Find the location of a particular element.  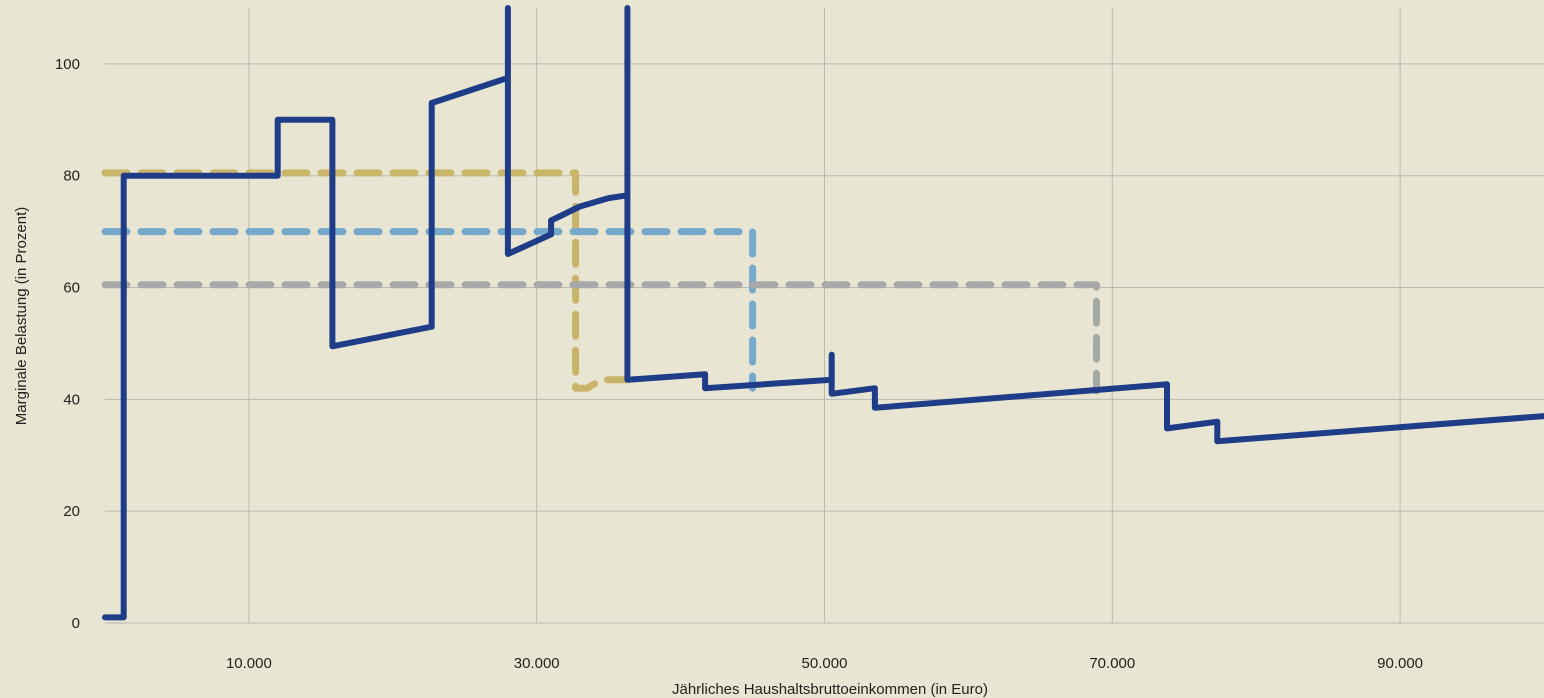

y-tick-label: 40 is located at coordinates (71, 399).